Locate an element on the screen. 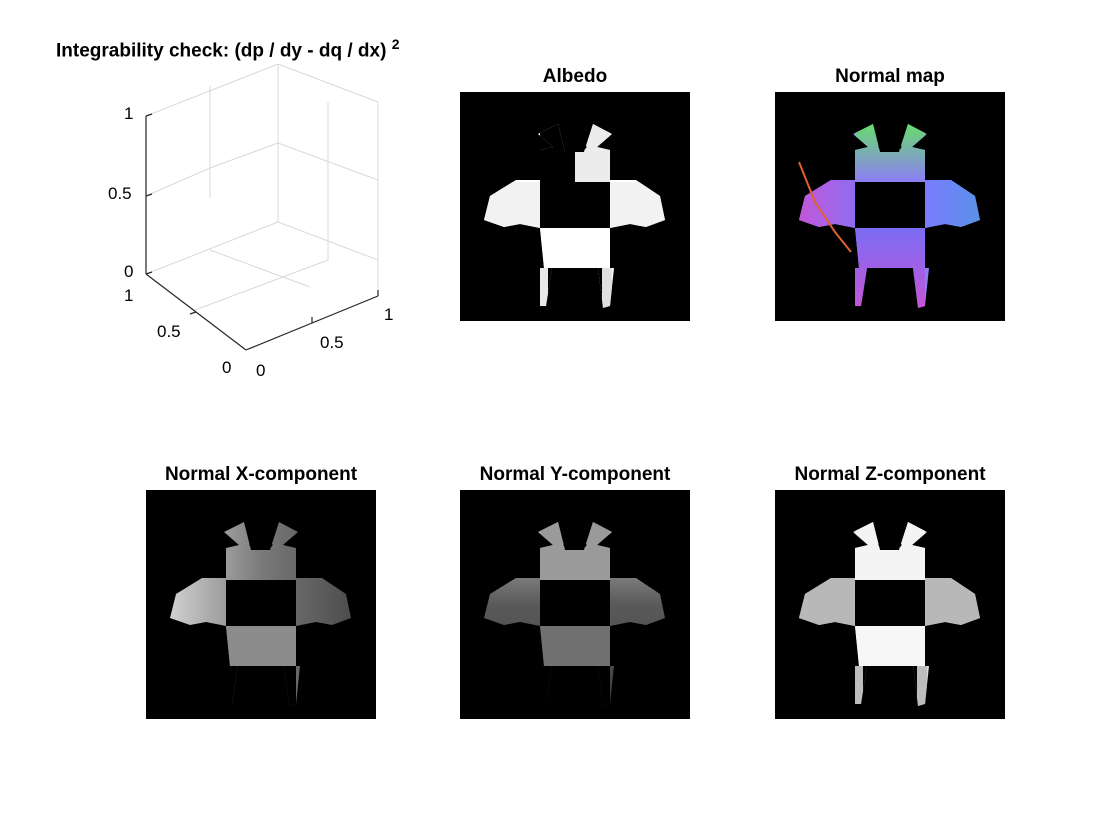  normal-map-image is located at coordinates (890, 206).